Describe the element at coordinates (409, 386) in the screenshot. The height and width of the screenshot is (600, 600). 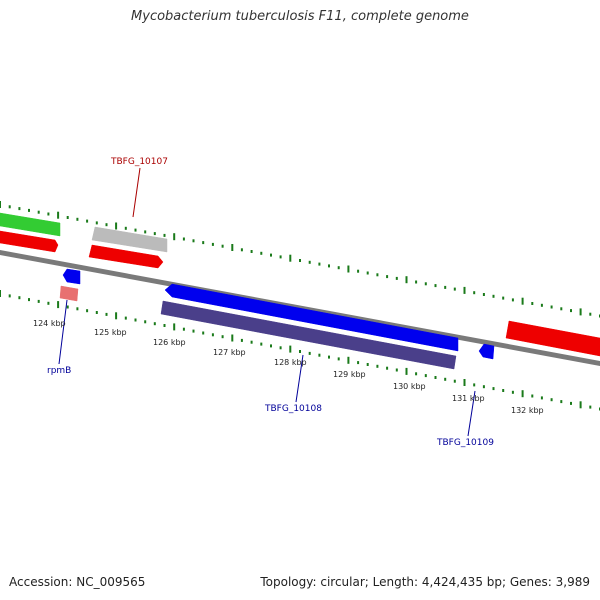
I see `tick-label-130: 130 kbp` at that location.